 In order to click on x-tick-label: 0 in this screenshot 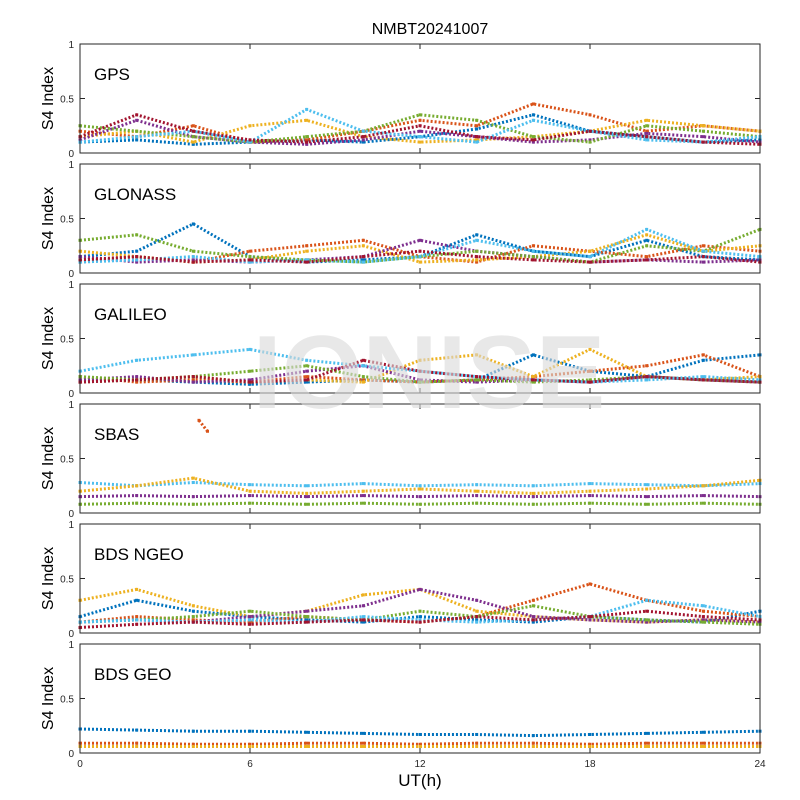, I will do `click(80, 764)`.